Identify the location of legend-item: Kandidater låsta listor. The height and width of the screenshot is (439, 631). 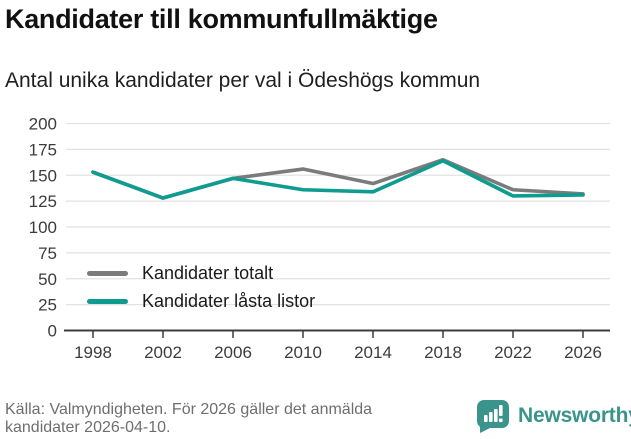
(201, 301).